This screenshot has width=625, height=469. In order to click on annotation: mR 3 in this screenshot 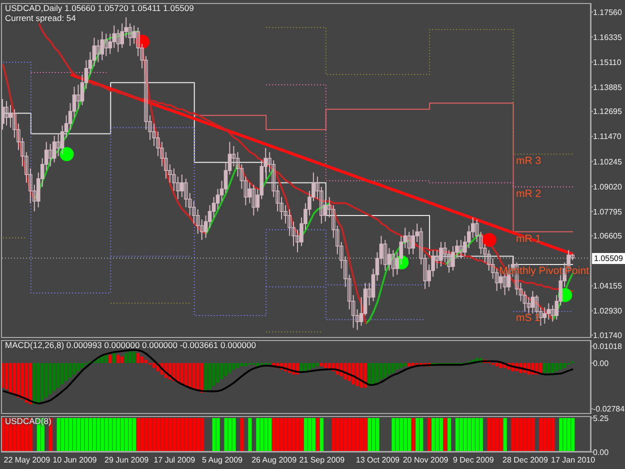, I will do `click(529, 161)`.